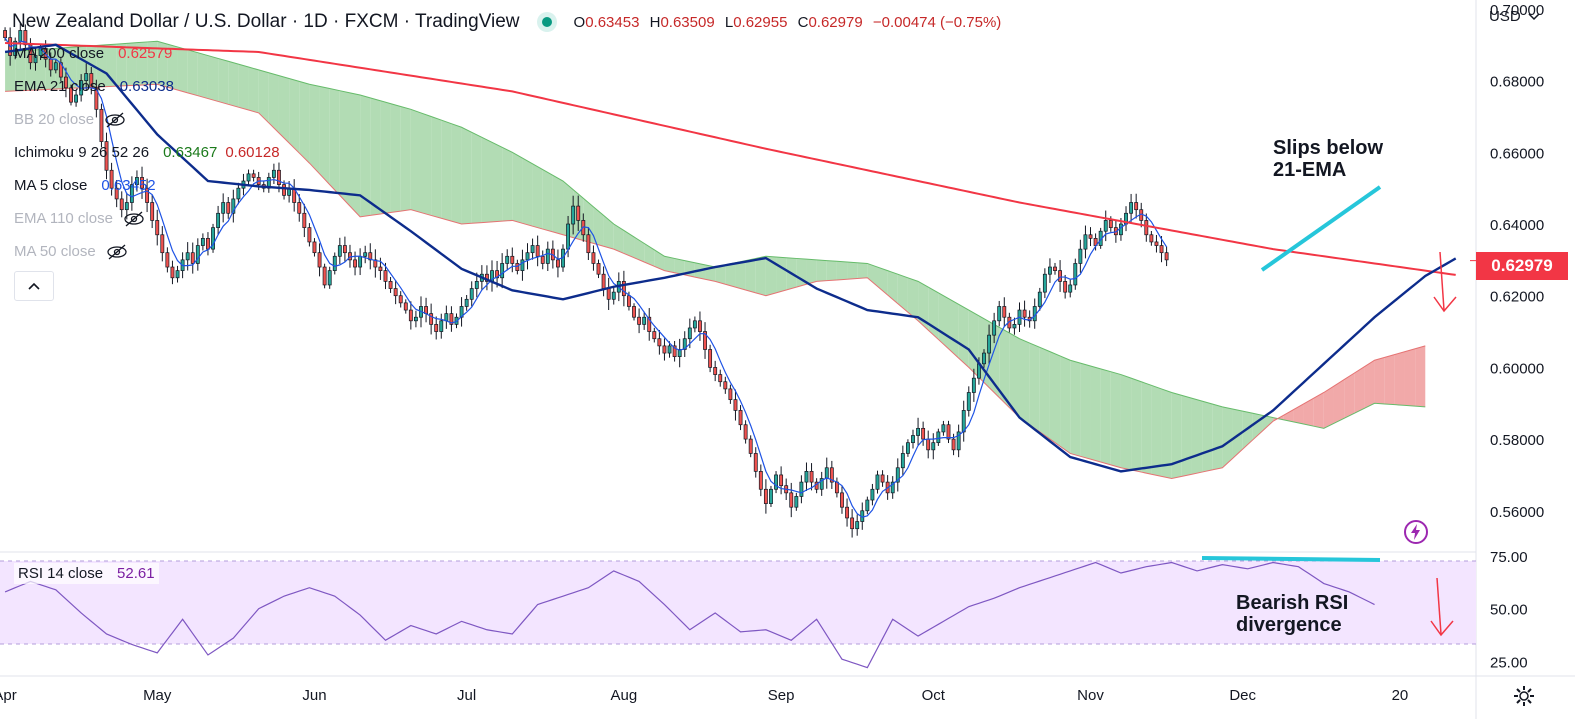 This screenshot has width=1575, height=719. Describe the element at coordinates (71, 251) in the screenshot. I see `legend-ma50: MA 50 close` at that location.